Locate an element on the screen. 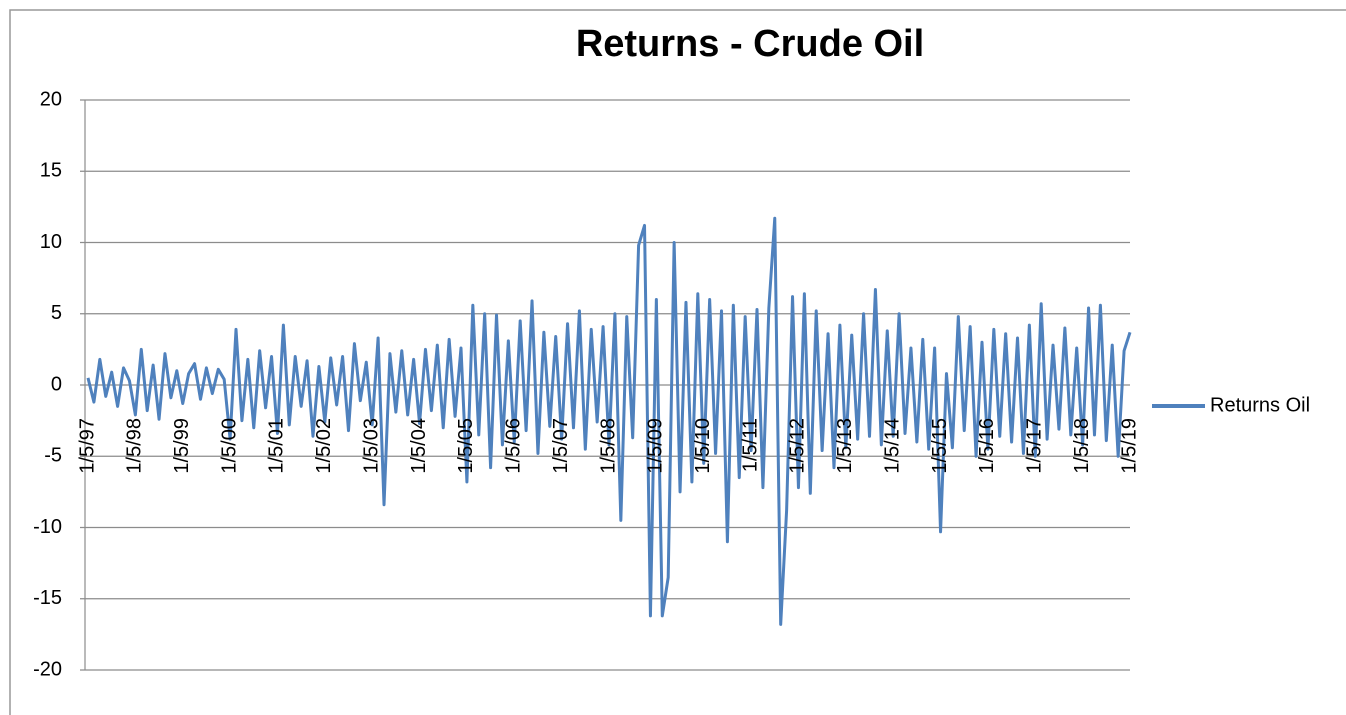  x-tick-label: 1/5/13 is located at coordinates (845, 446).